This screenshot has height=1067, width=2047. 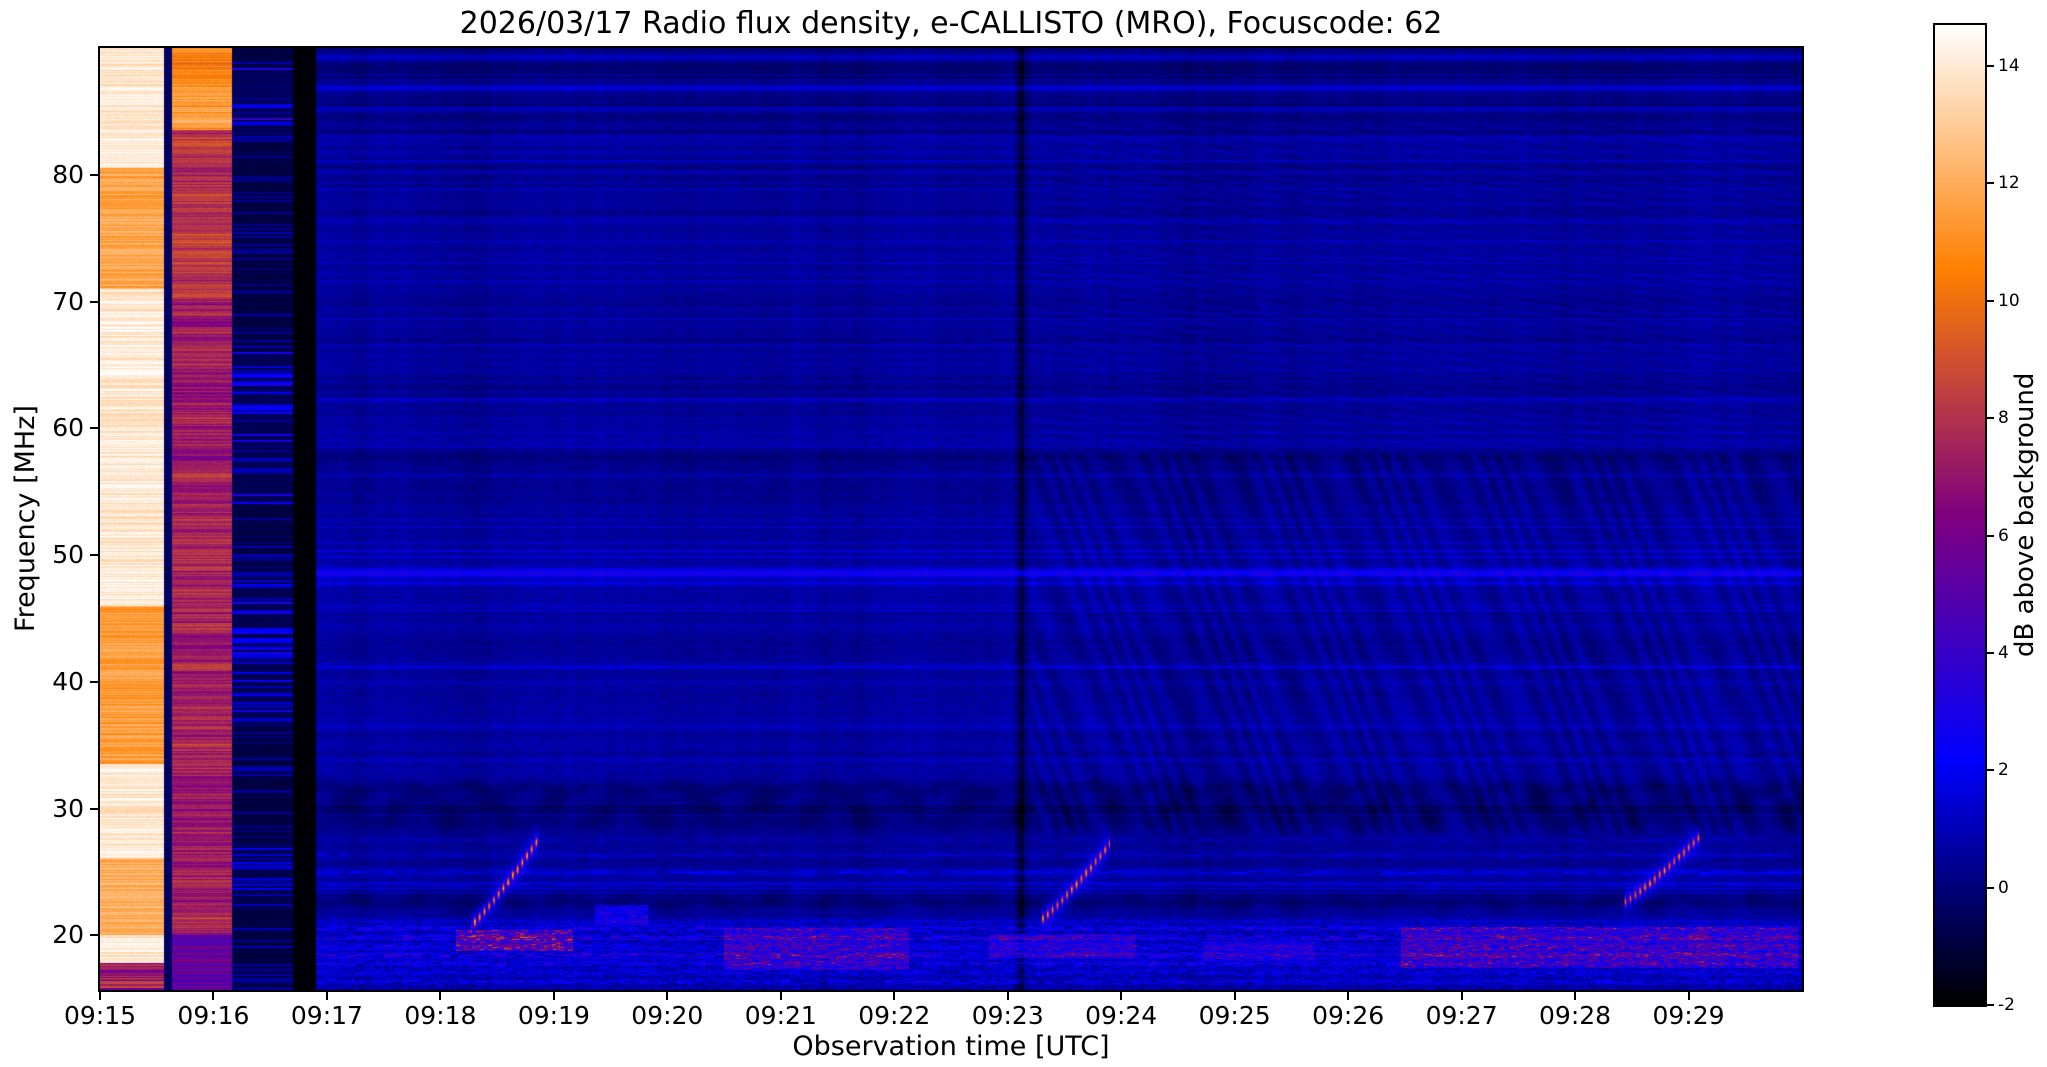 I want to click on colorbar-label: dB above background, so click(x=2025, y=515).